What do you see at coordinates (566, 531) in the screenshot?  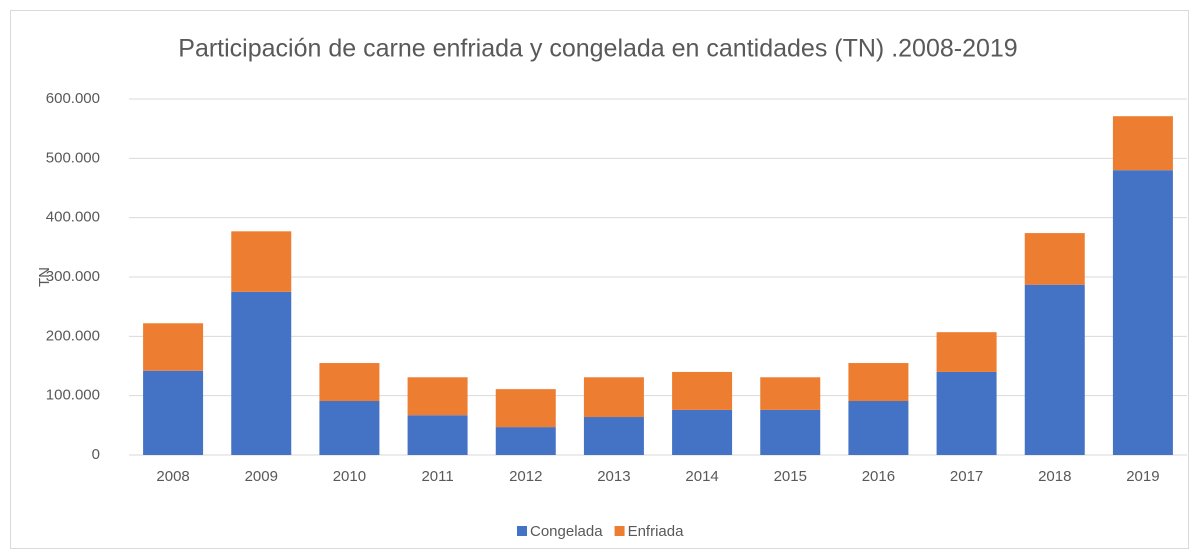 I see `legend-label: Congelada` at bounding box center [566, 531].